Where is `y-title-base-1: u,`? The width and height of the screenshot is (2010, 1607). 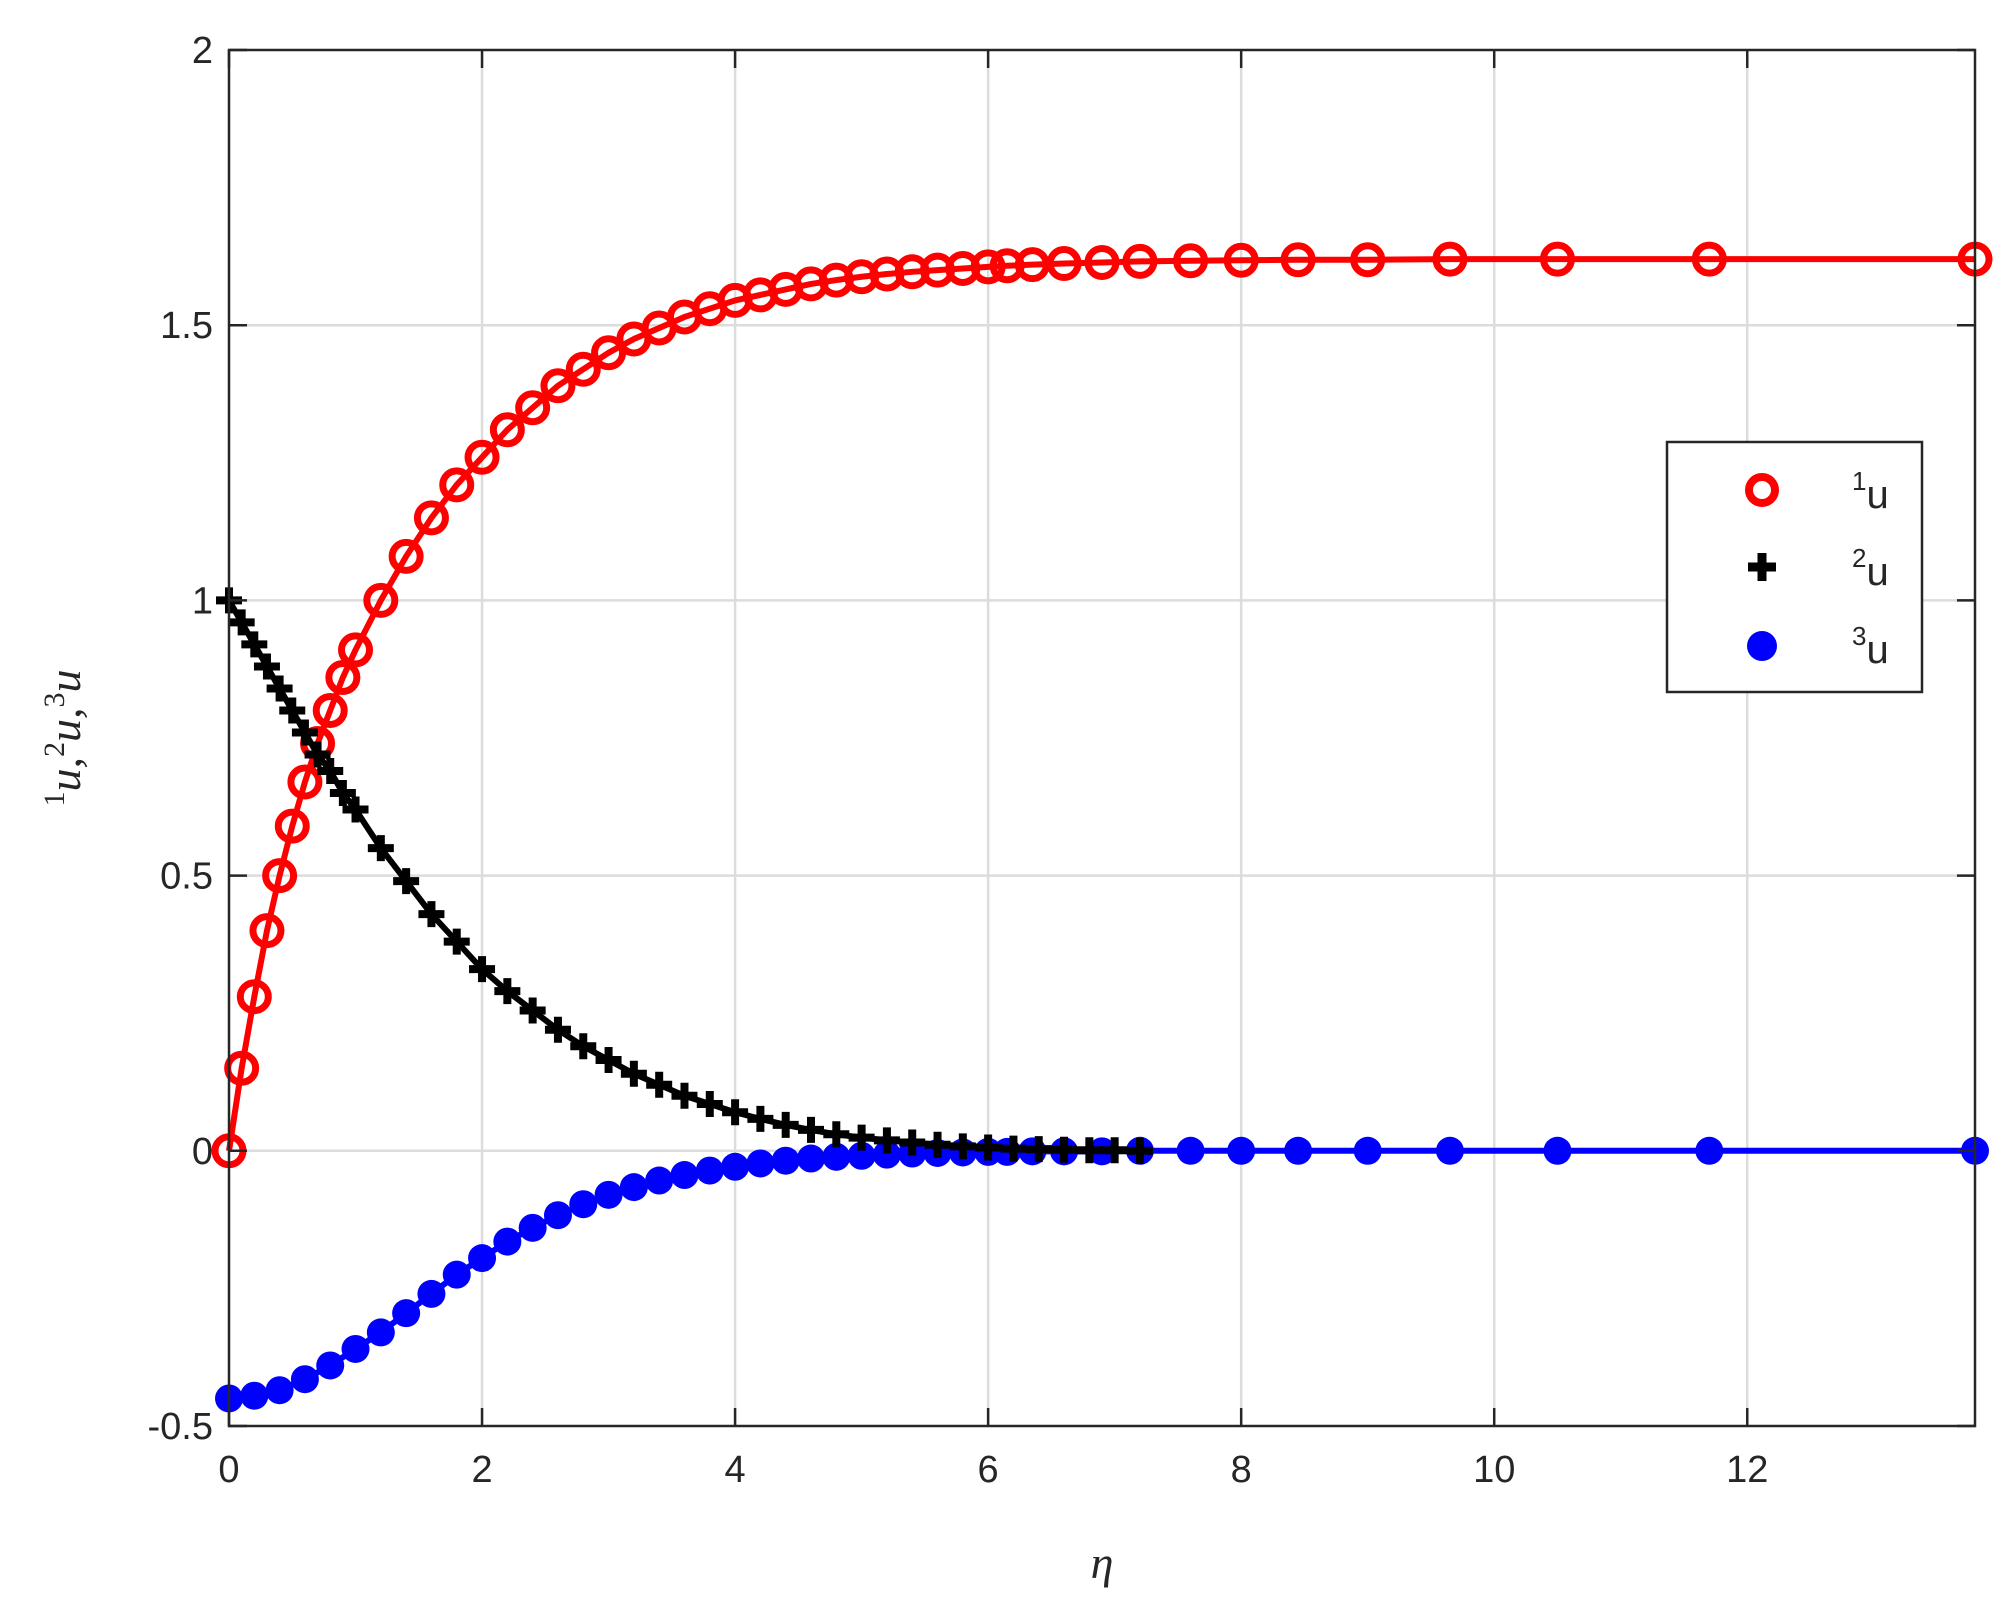 y-title-base-1: u, is located at coordinates (64, 774).